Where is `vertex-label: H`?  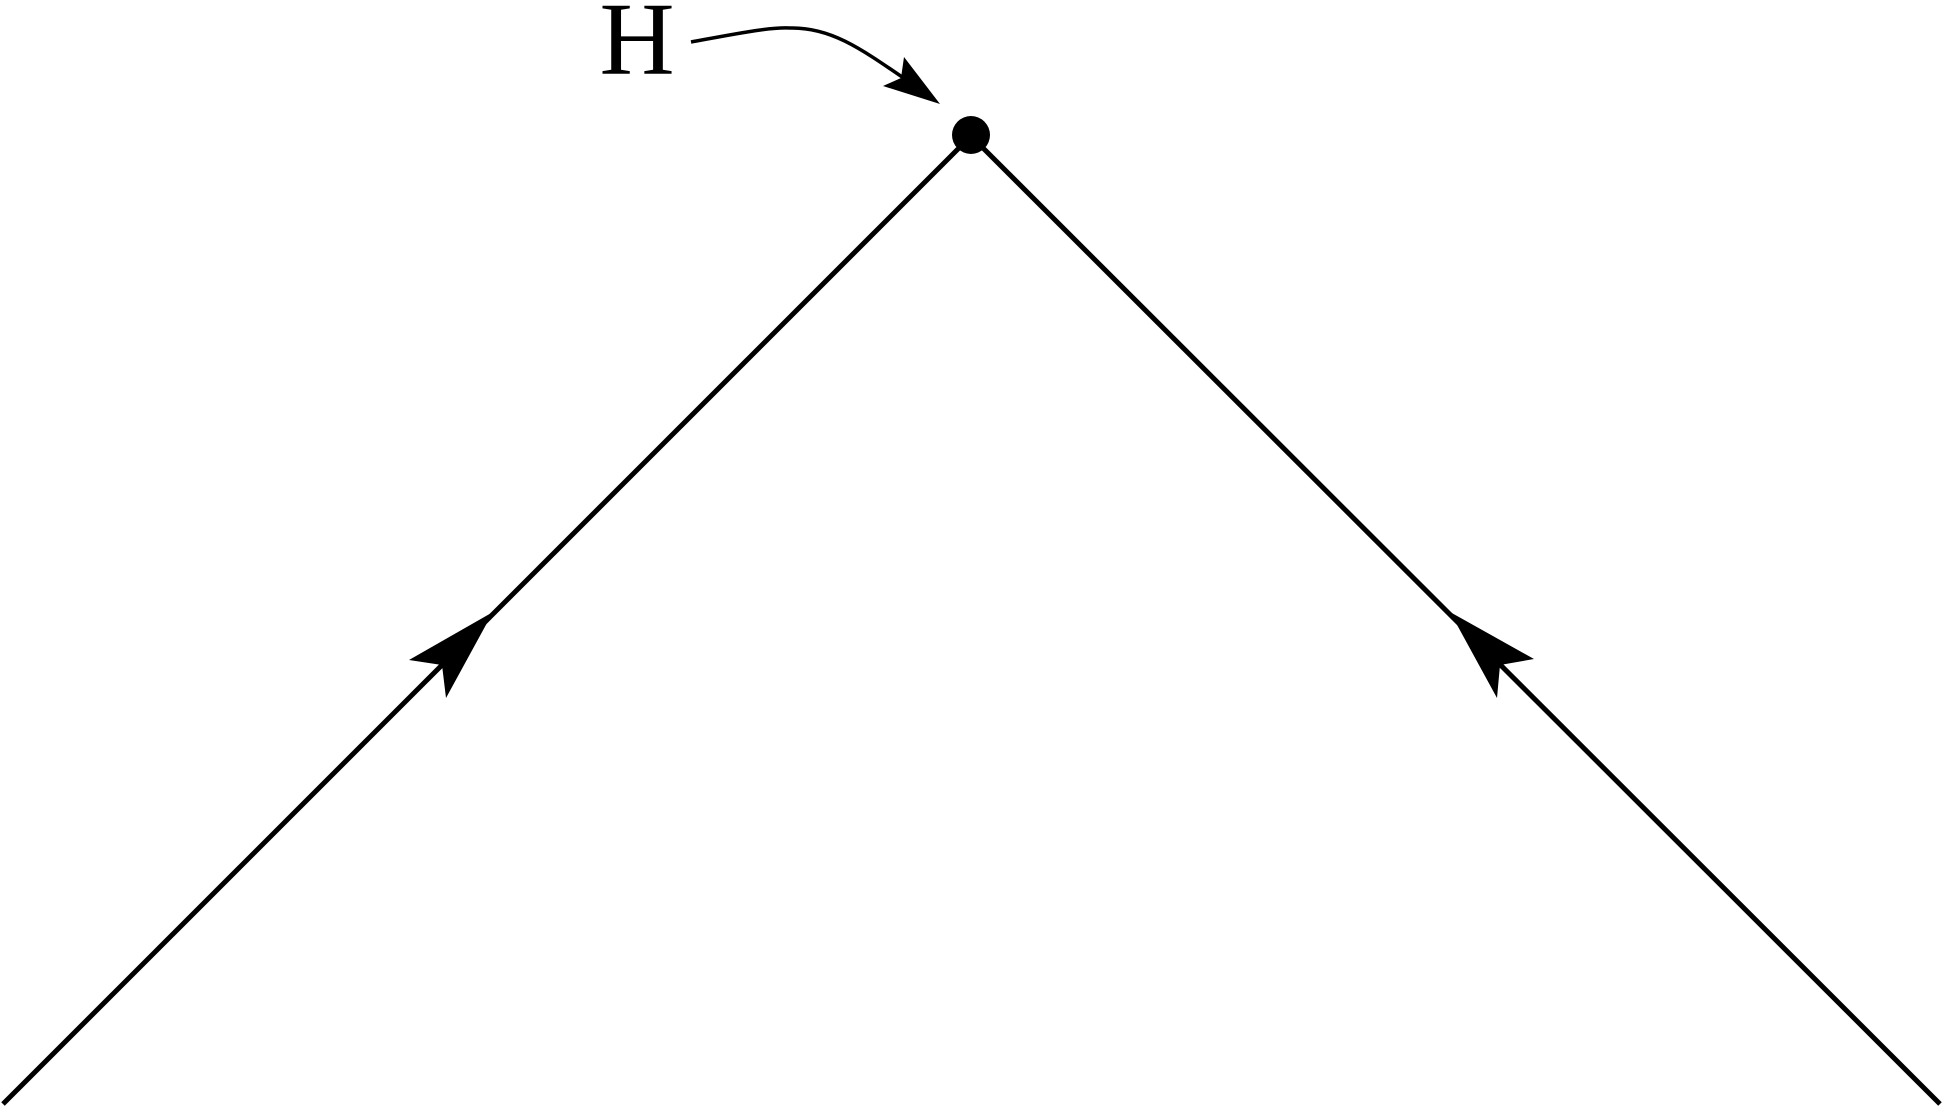
vertex-label: H is located at coordinates (636, 48).